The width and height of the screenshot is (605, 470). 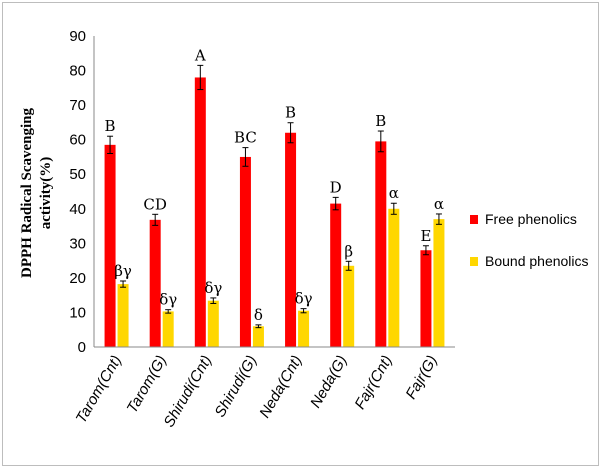 I want to click on y-tick-label-8: 80, so click(x=77, y=71).